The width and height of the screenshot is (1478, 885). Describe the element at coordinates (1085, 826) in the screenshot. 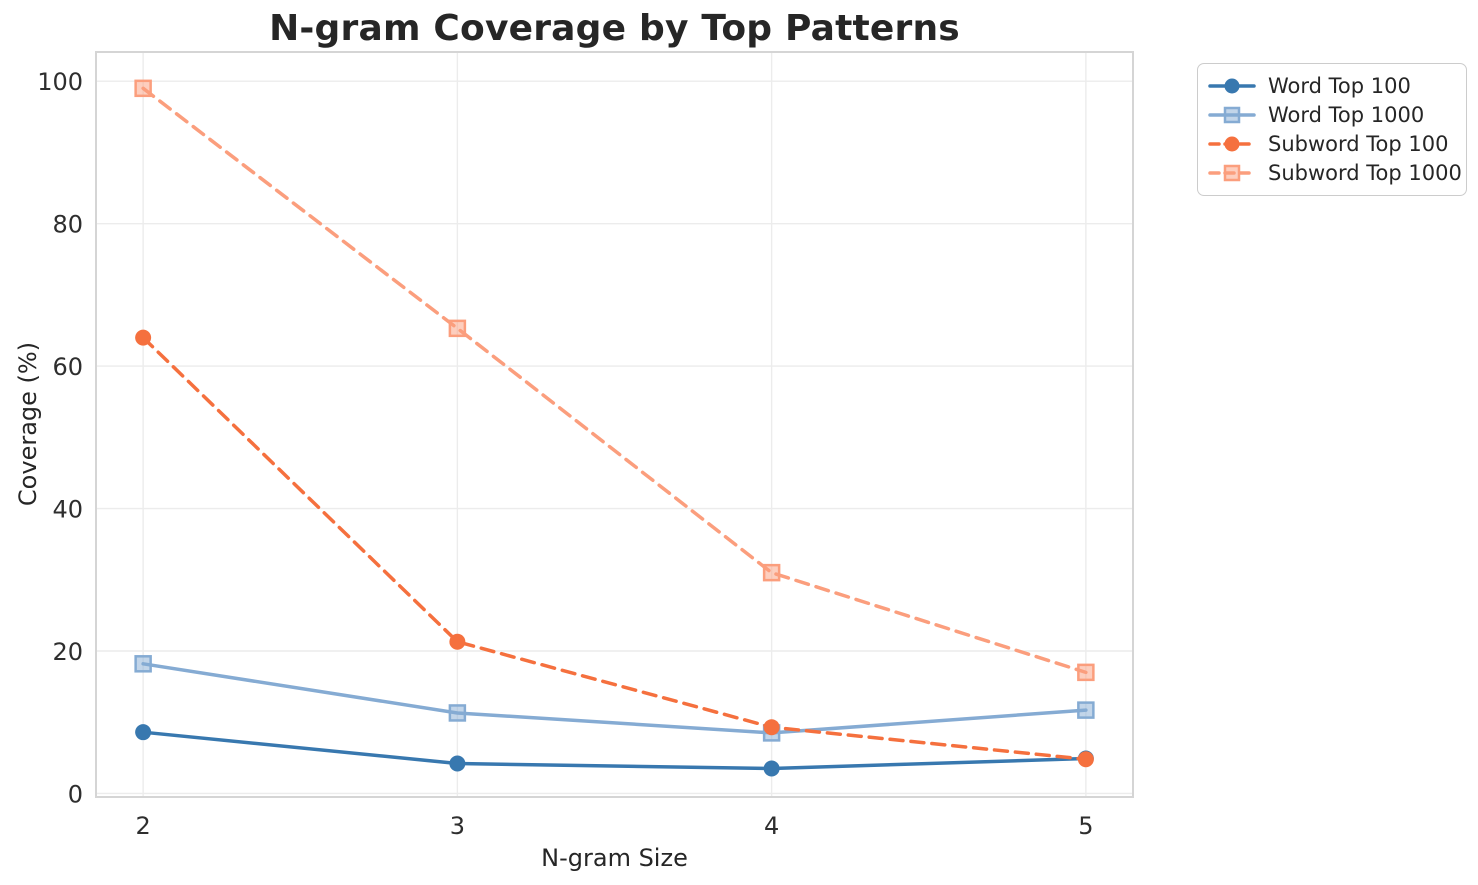

I see `x-tick-label: 5` at that location.